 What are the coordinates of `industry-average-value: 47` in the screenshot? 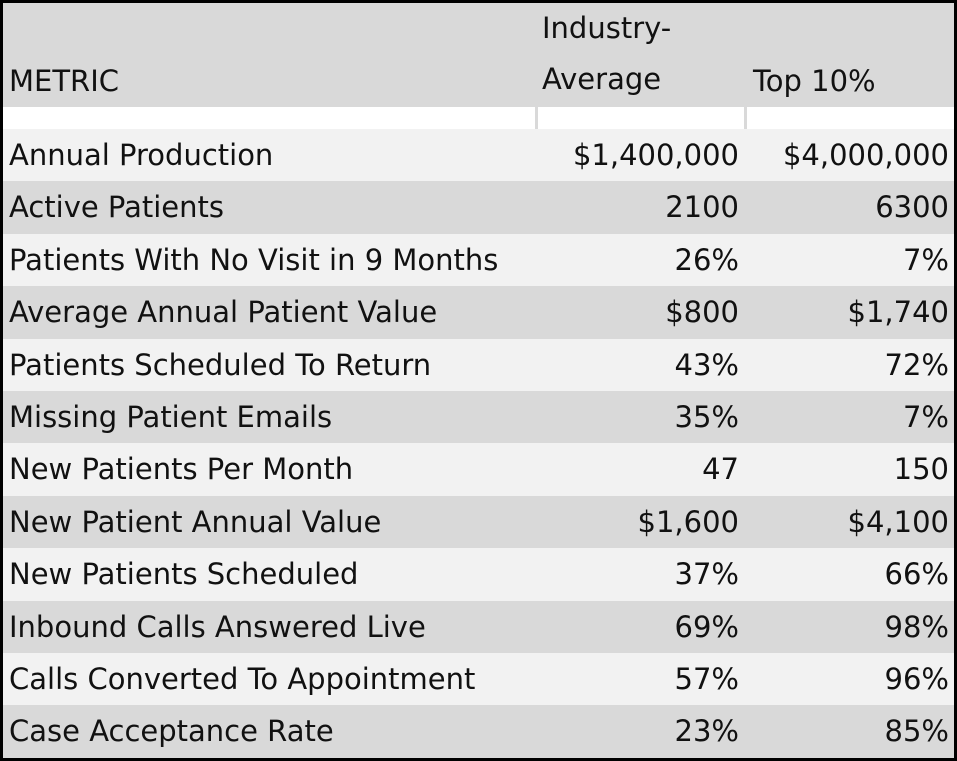 It's located at (720, 469).